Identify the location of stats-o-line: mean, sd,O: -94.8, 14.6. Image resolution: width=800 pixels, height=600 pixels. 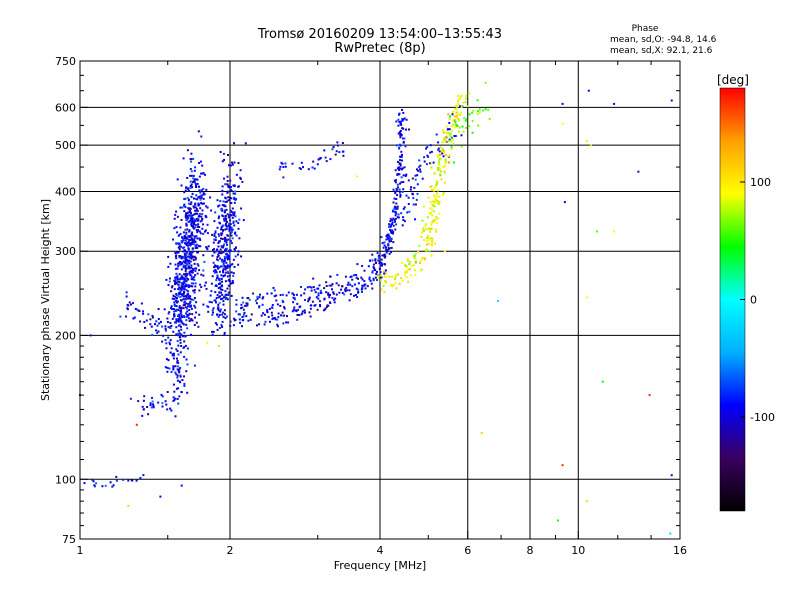
(663, 40).